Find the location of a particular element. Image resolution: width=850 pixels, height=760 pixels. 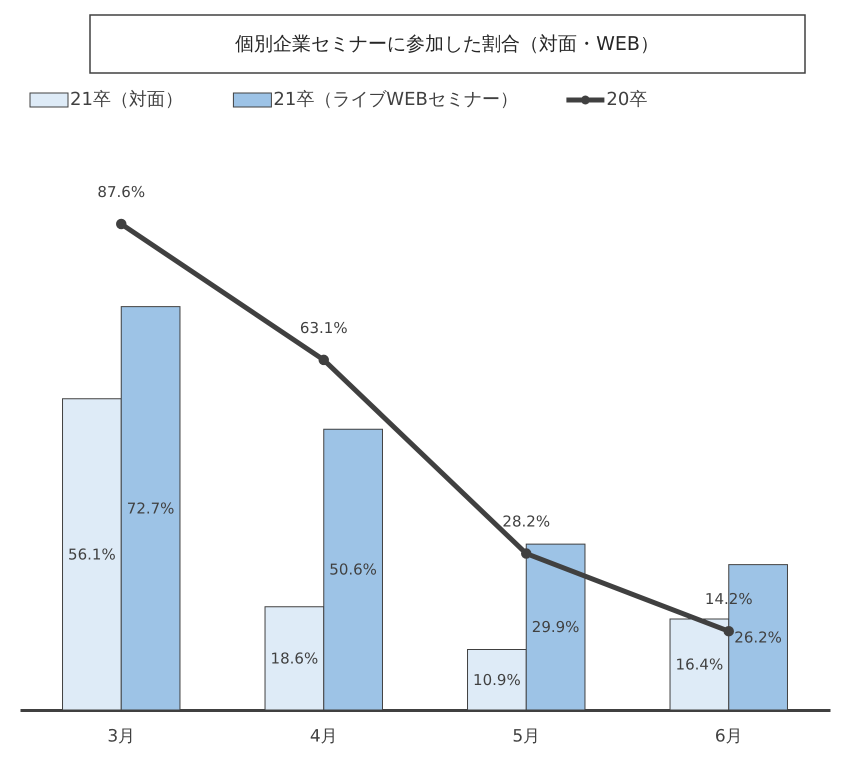

data-label: 18.6% is located at coordinates (294, 658).